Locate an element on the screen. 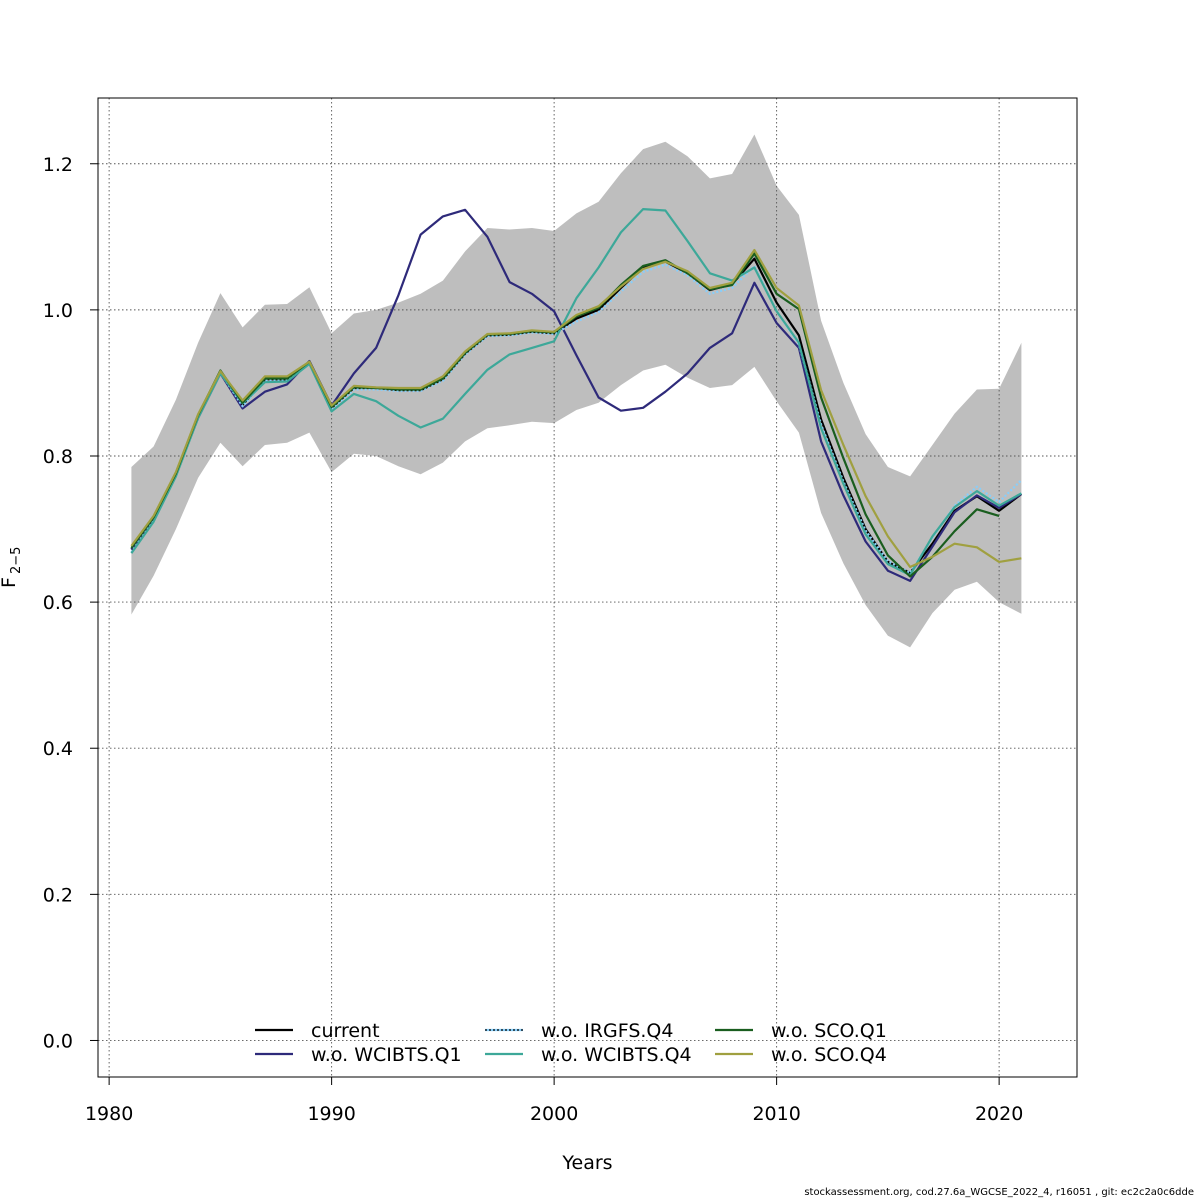 The image size is (1200, 1200). y-tick-label: 1.2 is located at coordinates (58, 165).